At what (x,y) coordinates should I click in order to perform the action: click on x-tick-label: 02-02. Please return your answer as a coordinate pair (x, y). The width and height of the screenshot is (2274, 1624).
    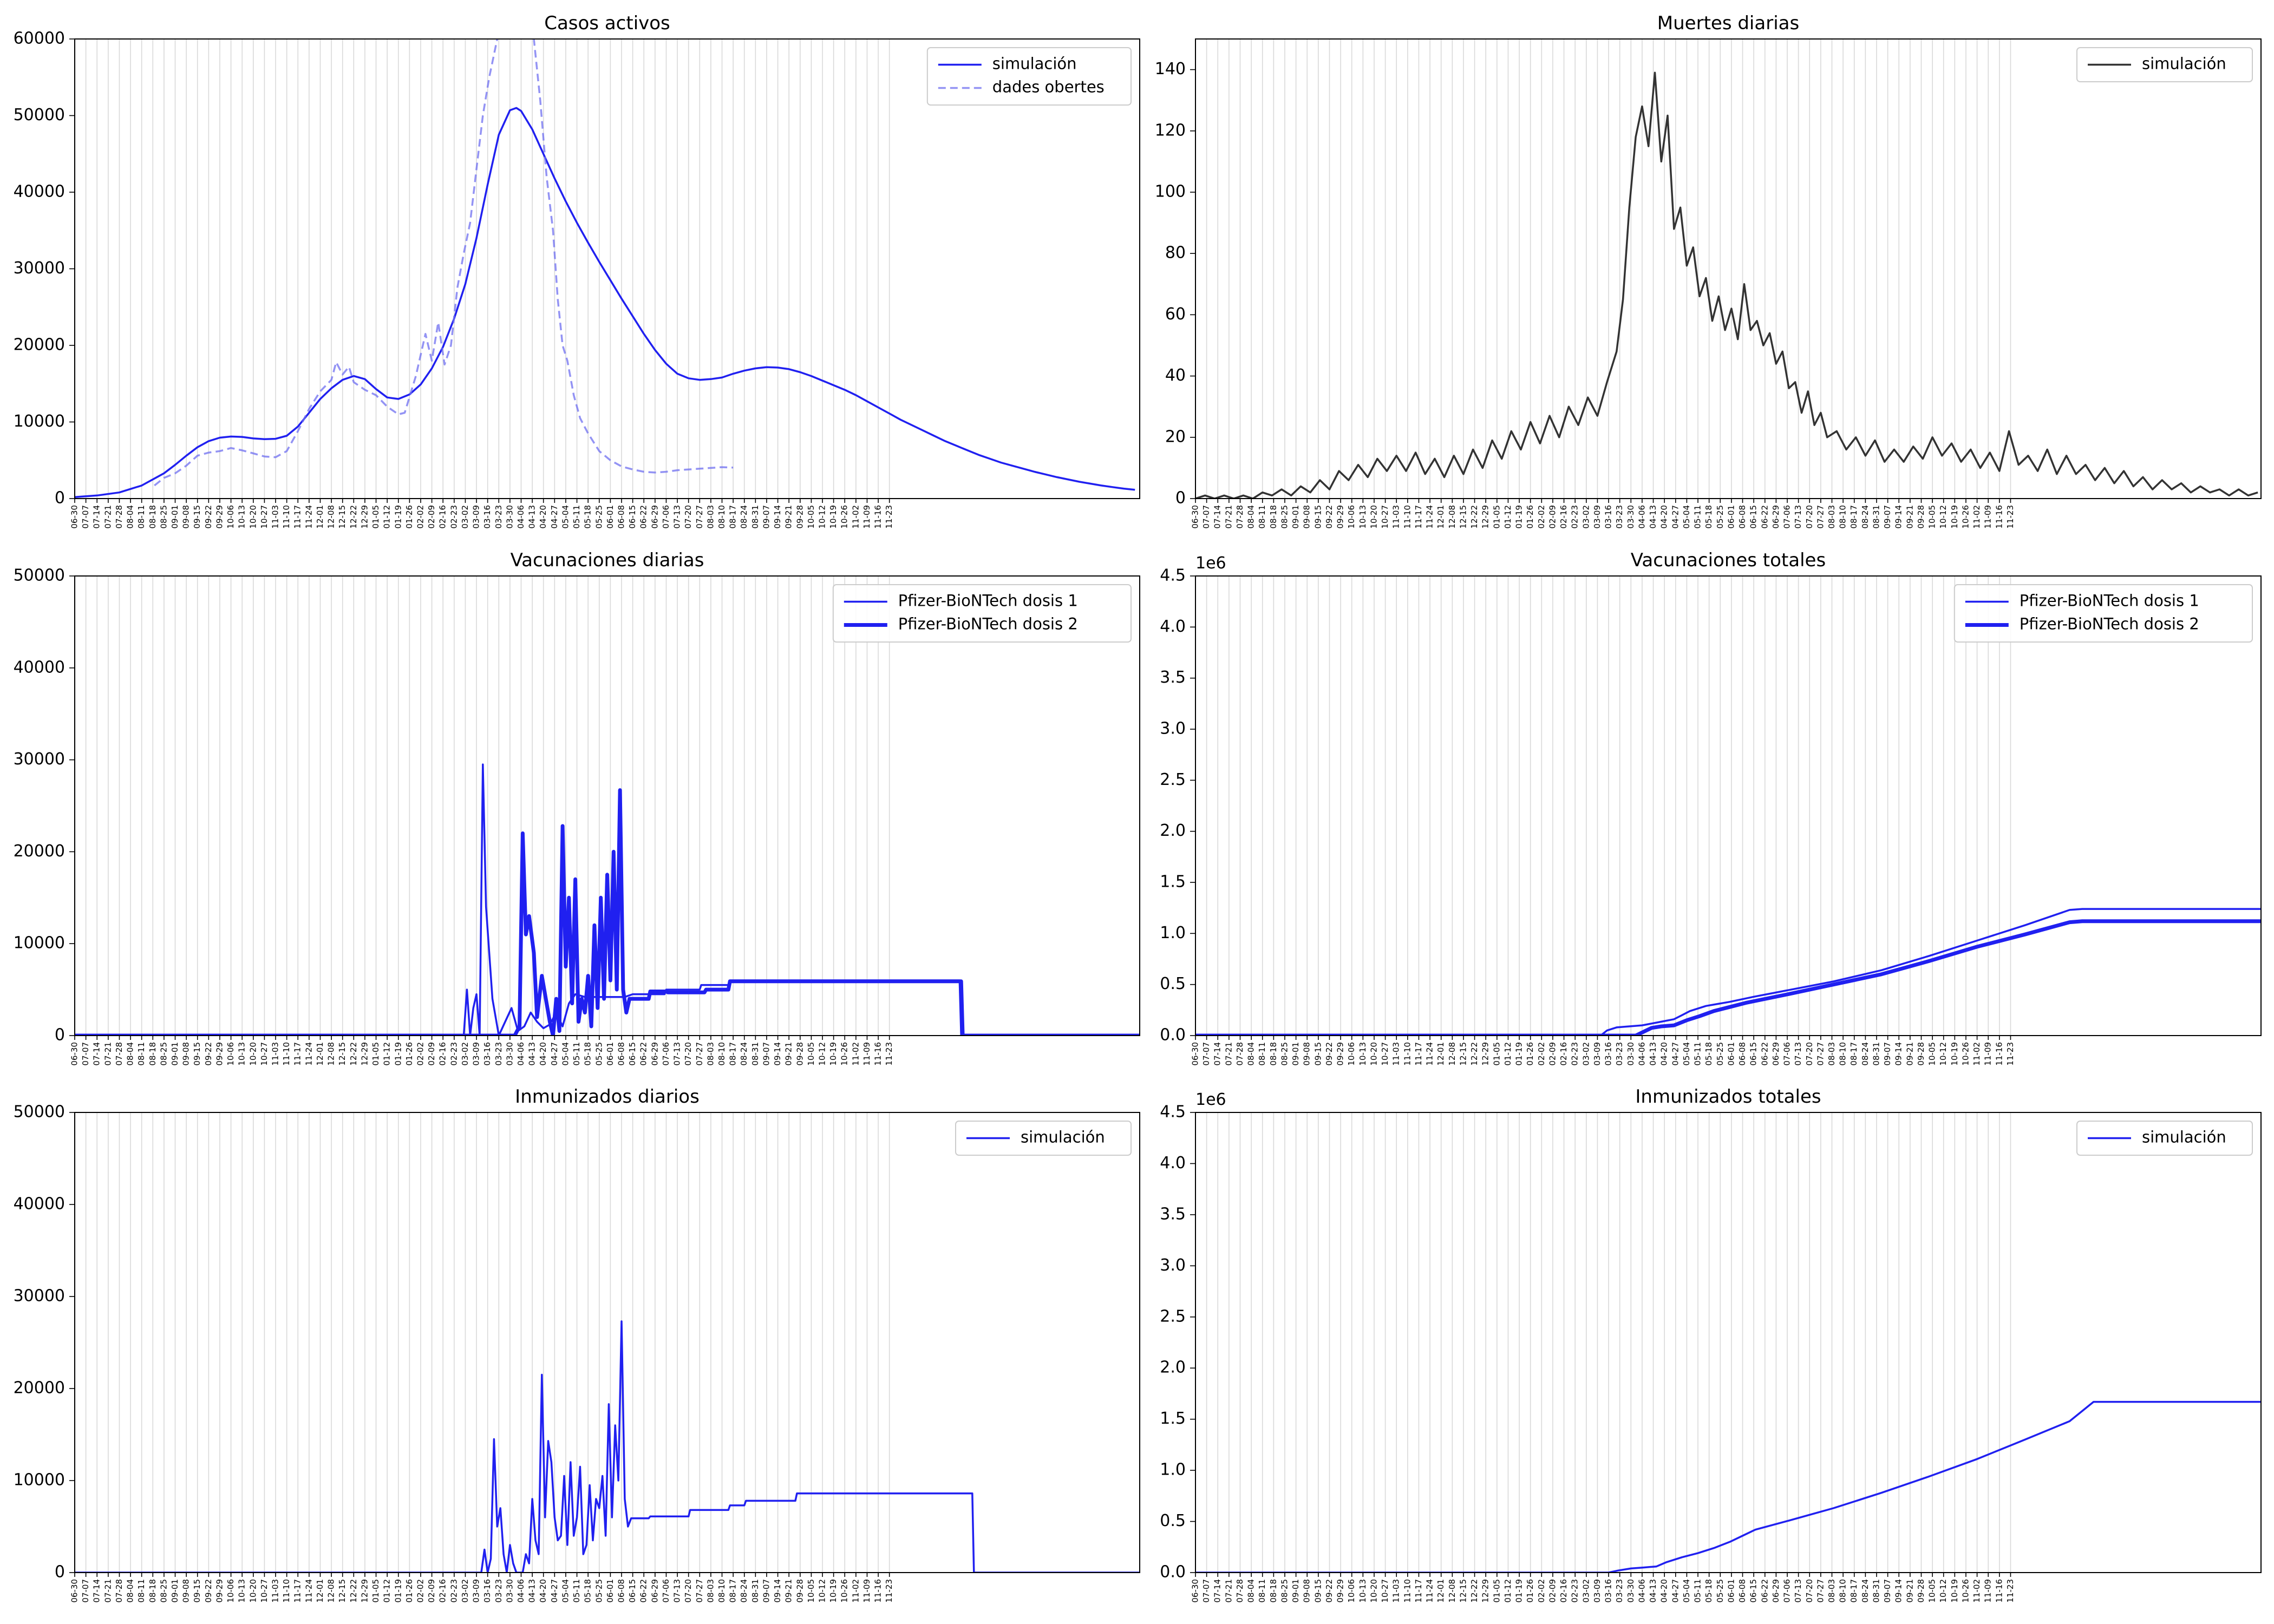
    Looking at the image, I should click on (420, 517).